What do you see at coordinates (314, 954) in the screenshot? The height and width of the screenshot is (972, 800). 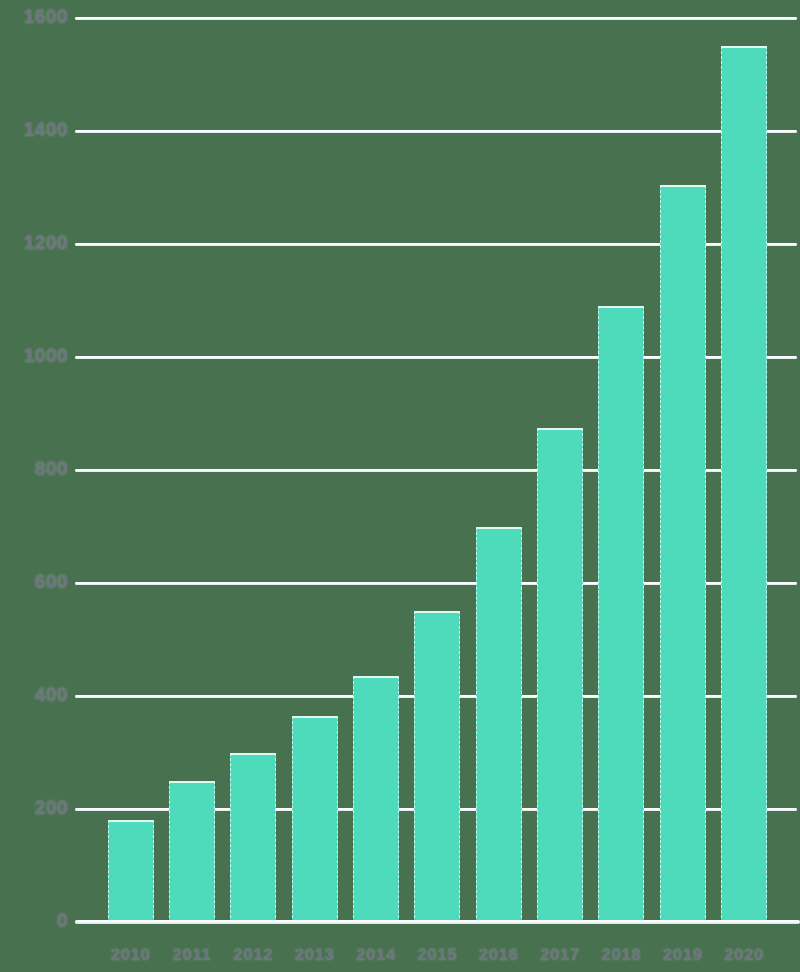 I see `x-axis-tick-label-2013: 2013` at bounding box center [314, 954].